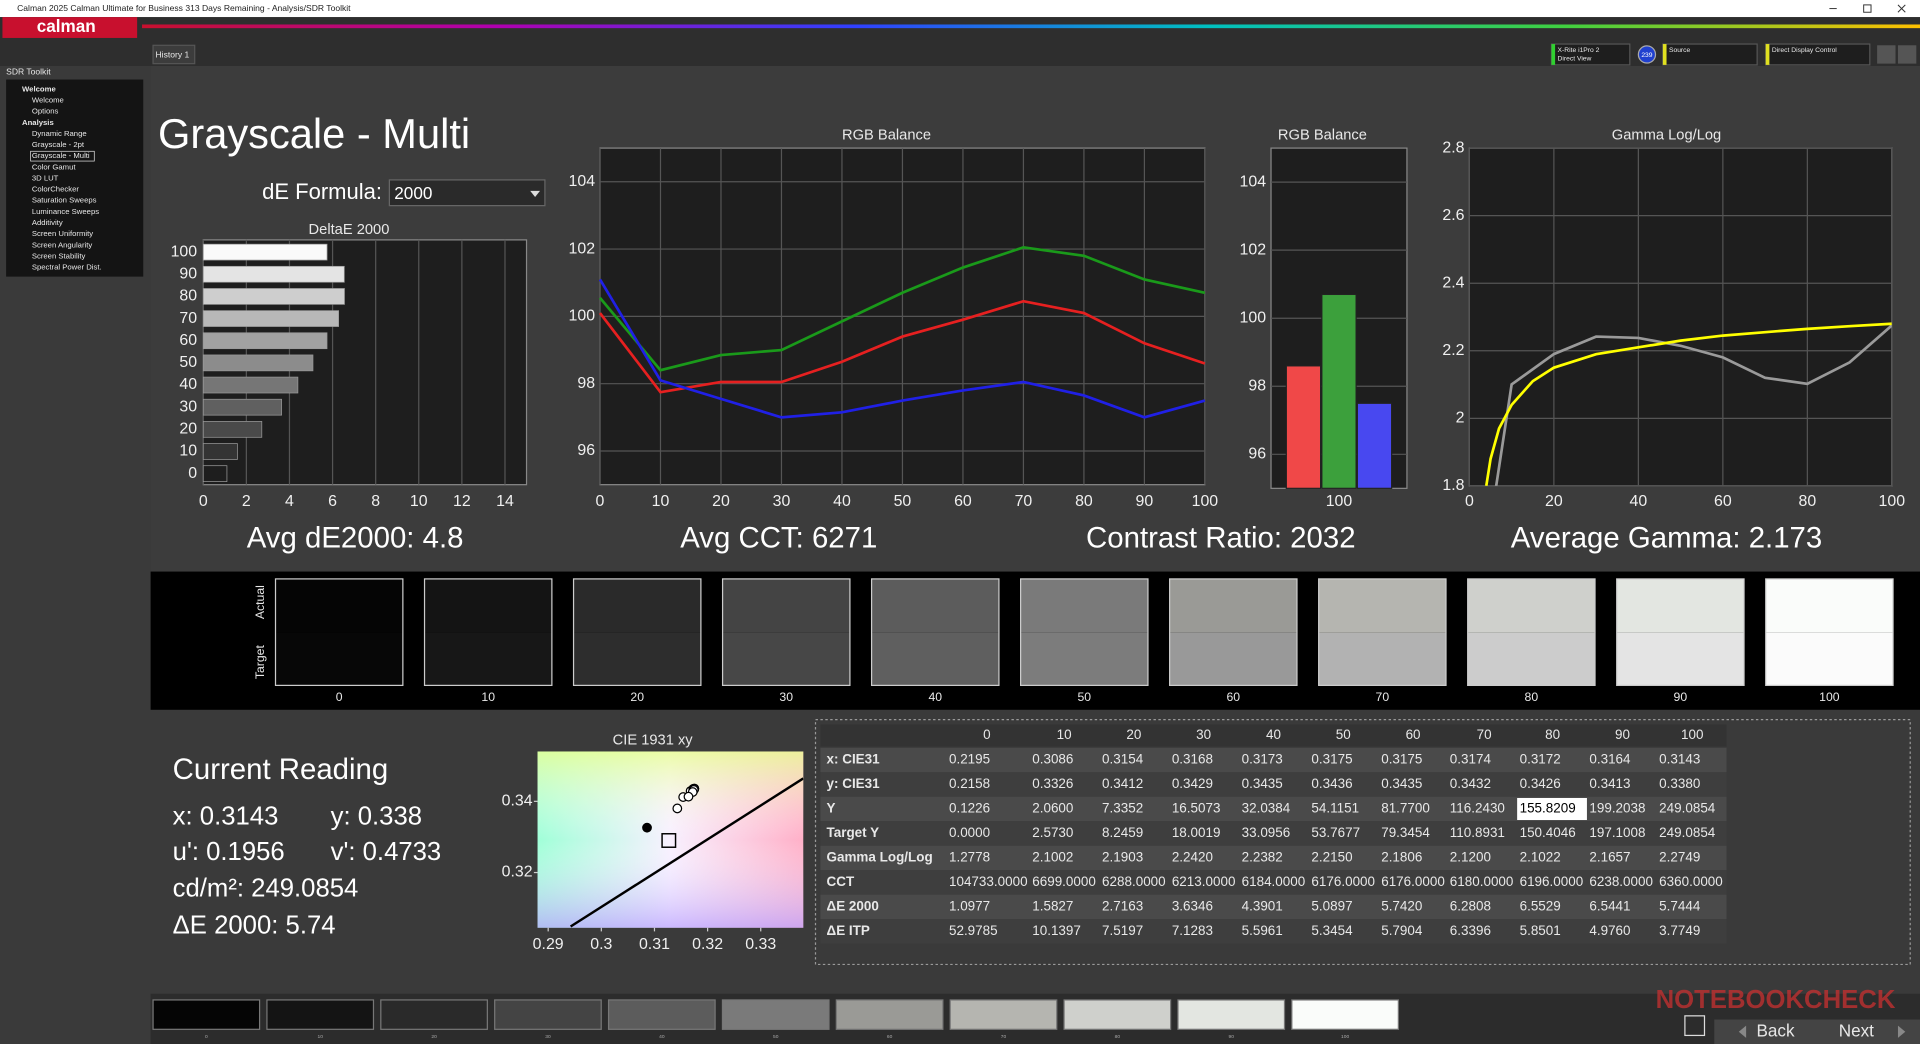  I want to click on thumbnail-label: 0, so click(206, 1037).